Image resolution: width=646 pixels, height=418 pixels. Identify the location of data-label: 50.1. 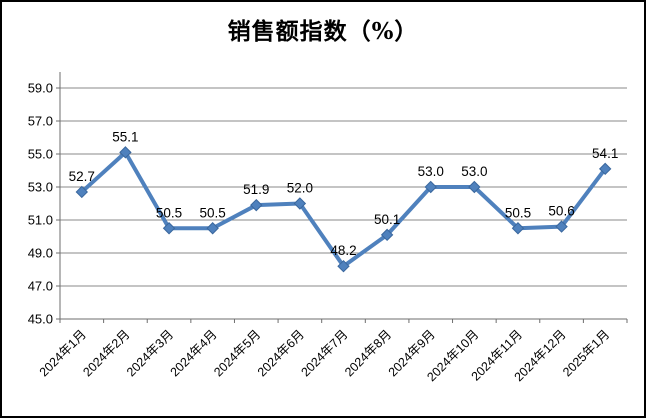
(387, 219).